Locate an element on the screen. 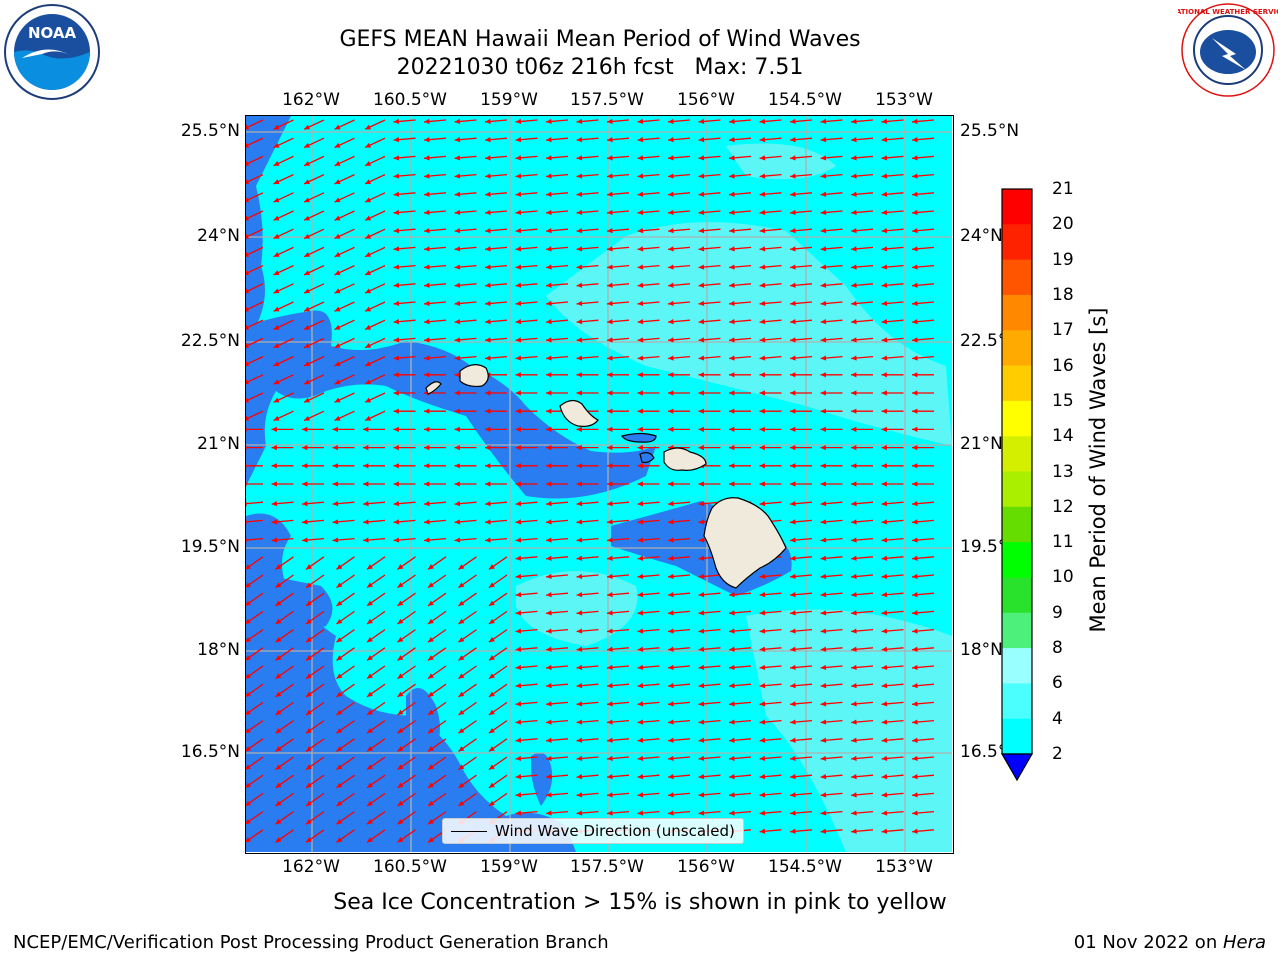 This screenshot has height=960, width=1280. legend-line-swatch is located at coordinates (469, 831).